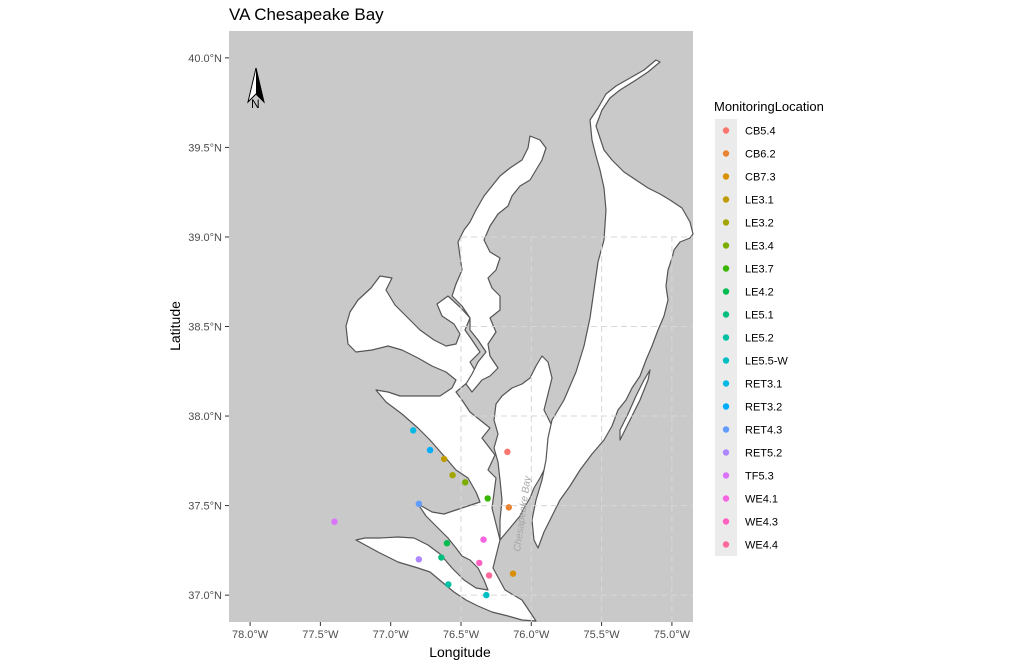 The height and width of the screenshot is (667, 1014). Describe the element at coordinates (413, 430) in the screenshot. I see `point-ret3.1` at that location.